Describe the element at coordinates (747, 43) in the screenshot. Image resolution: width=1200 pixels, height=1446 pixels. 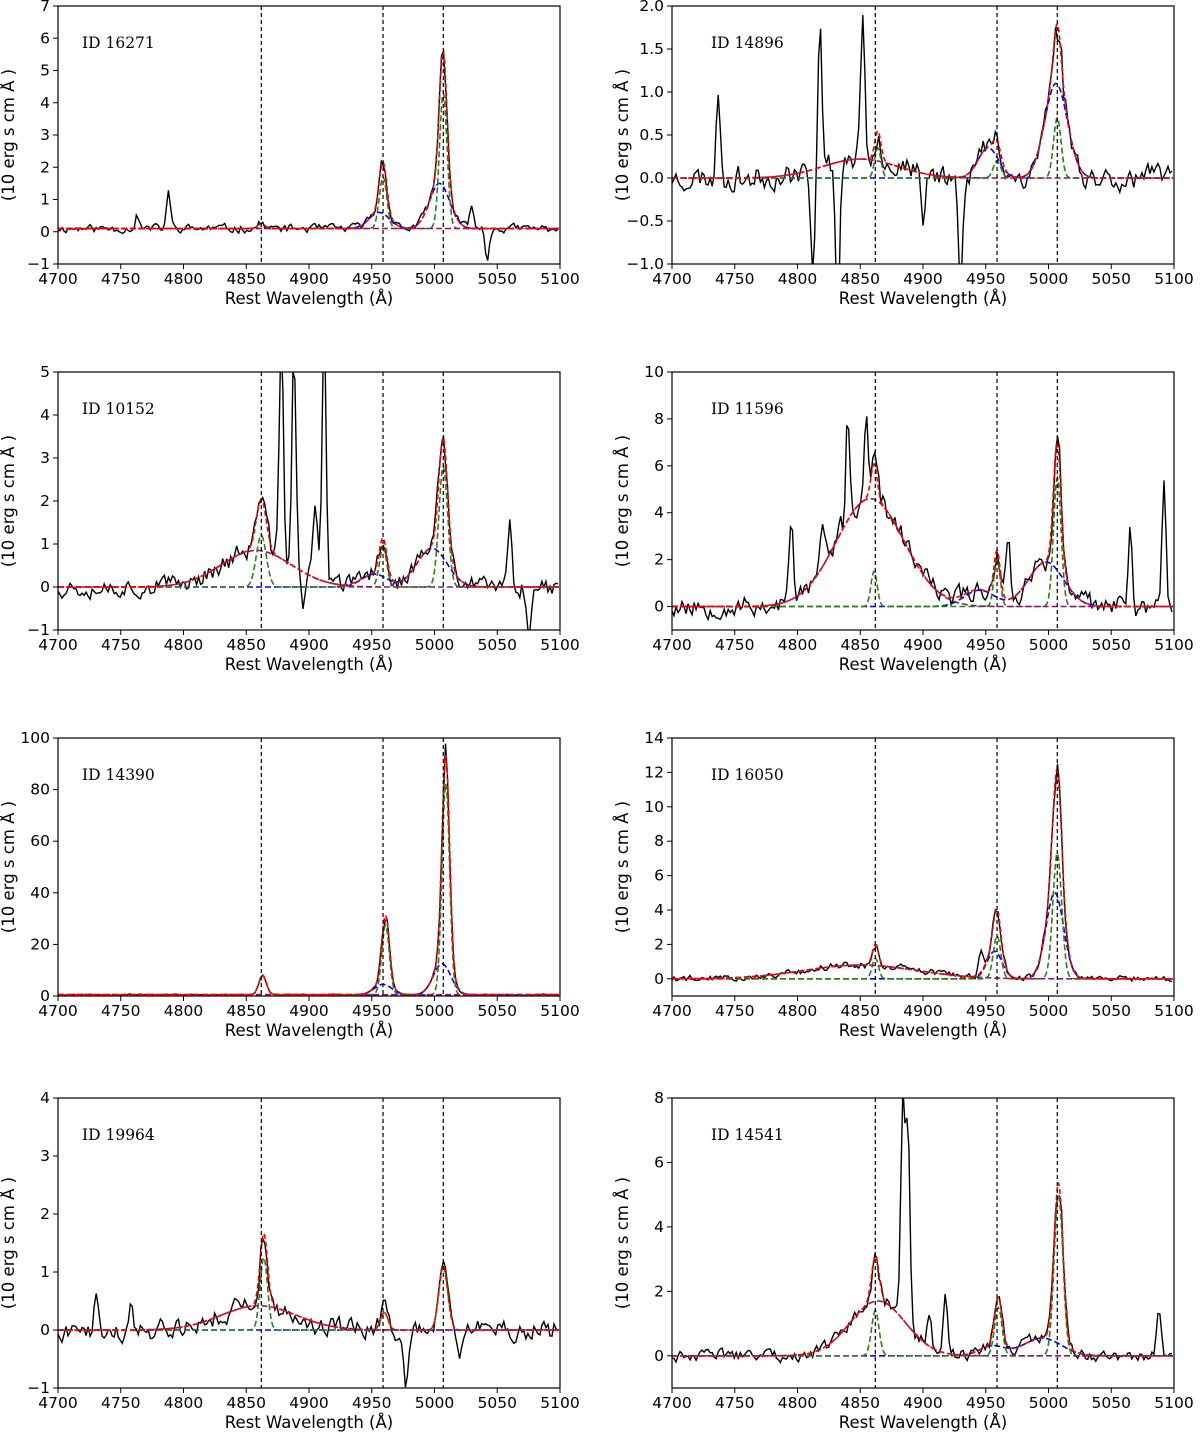
I see `panel-id-label: ID 14896` at that location.